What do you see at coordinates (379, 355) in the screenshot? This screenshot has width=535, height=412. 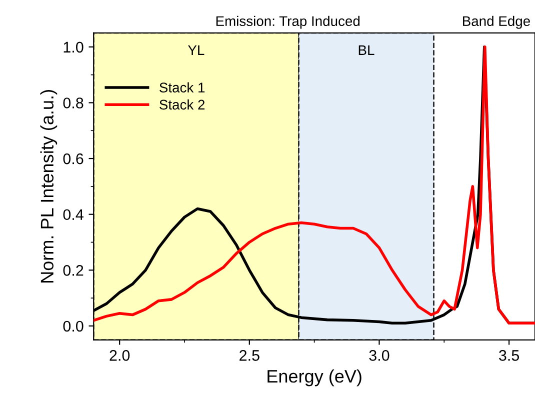 I see `x-tick-label: 3.0` at bounding box center [379, 355].